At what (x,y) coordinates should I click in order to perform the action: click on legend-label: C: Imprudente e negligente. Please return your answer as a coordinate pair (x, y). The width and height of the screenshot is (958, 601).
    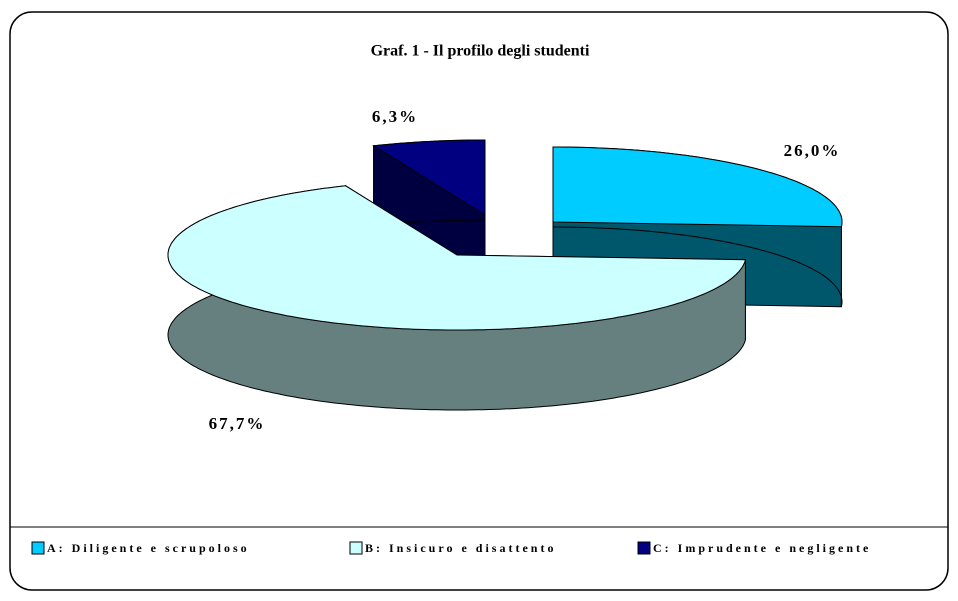
    Looking at the image, I should click on (762, 548).